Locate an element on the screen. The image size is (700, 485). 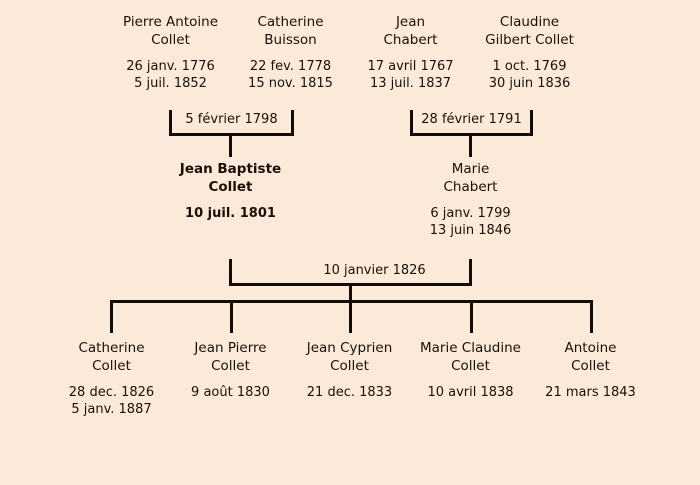
person-given-name: Antoine is located at coordinates (590, 348).